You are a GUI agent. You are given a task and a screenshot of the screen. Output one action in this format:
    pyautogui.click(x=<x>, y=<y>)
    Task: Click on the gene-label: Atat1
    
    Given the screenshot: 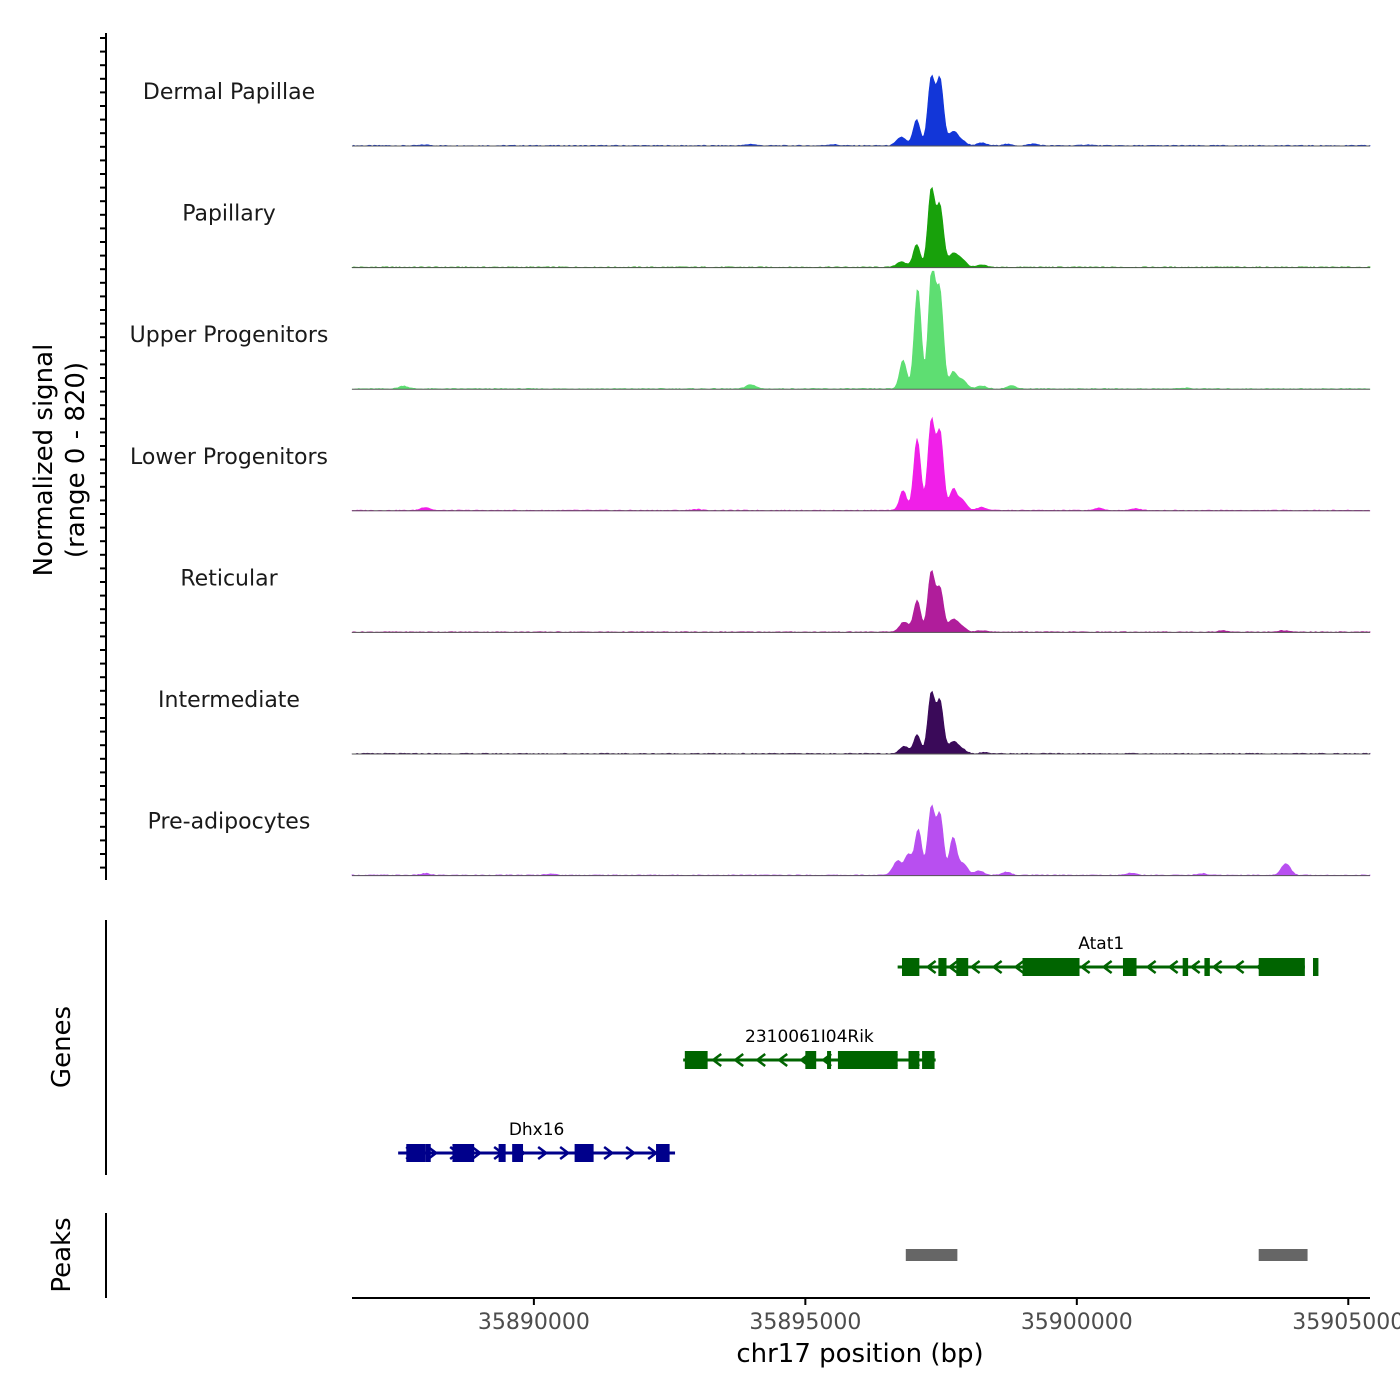 What is the action you would take?
    pyautogui.click(x=1101, y=944)
    